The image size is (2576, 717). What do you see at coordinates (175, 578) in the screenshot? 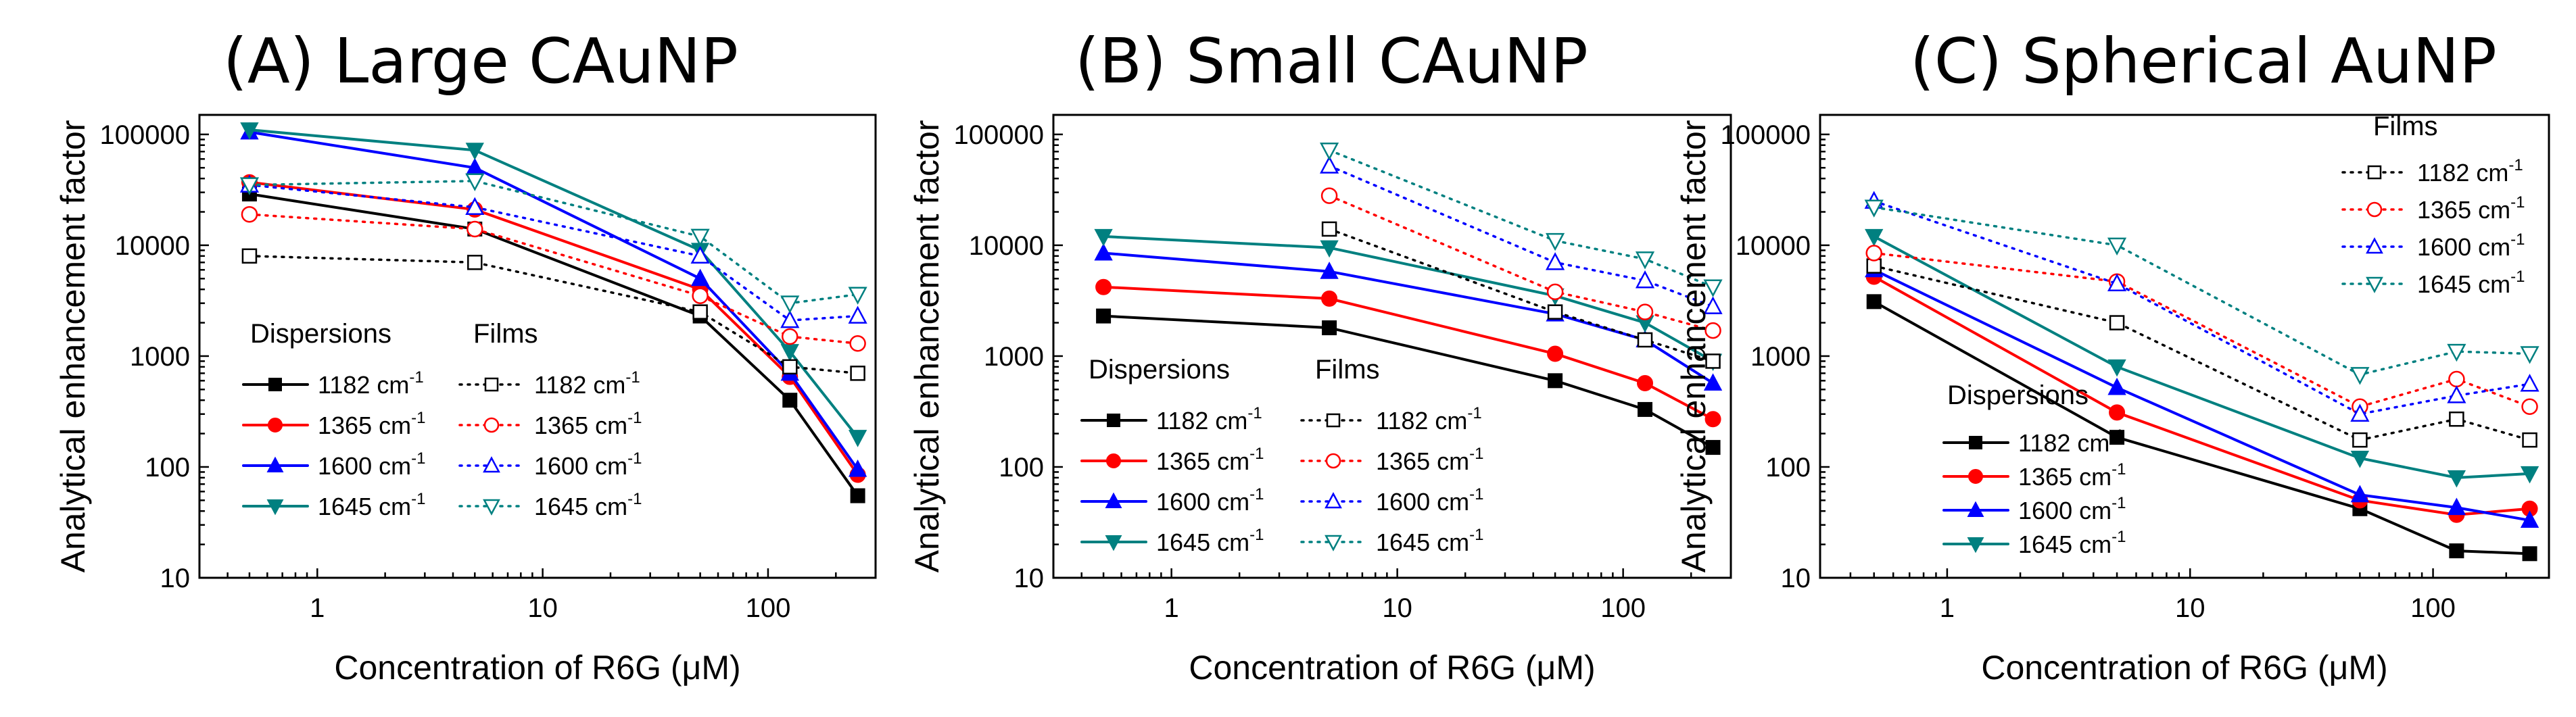
I see `y-tick-label: 10` at bounding box center [175, 578].